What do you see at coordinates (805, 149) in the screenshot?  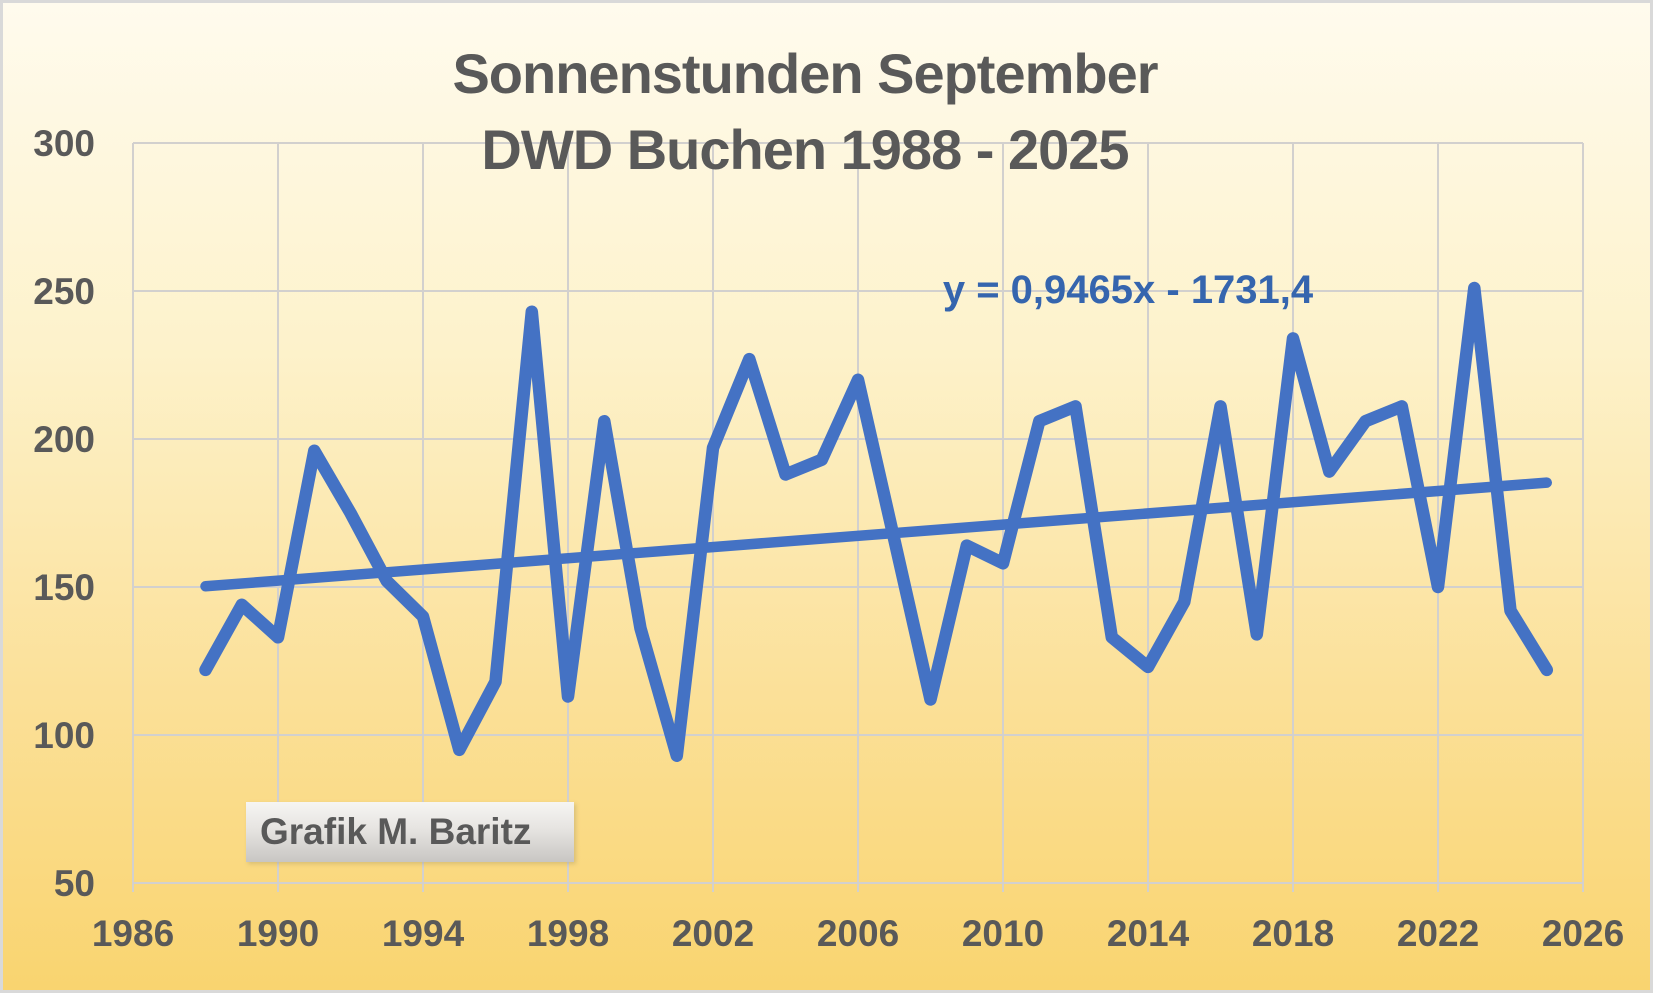 I see `chart-title-line2: DWD Buchen 1988 - 2025` at bounding box center [805, 149].